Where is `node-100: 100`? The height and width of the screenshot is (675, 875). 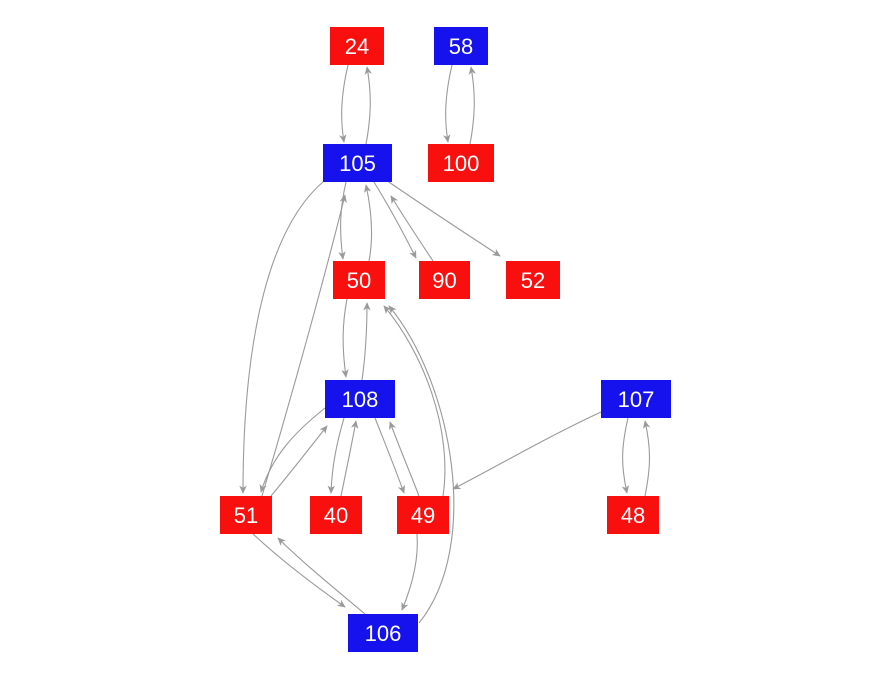 node-100: 100 is located at coordinates (461, 163).